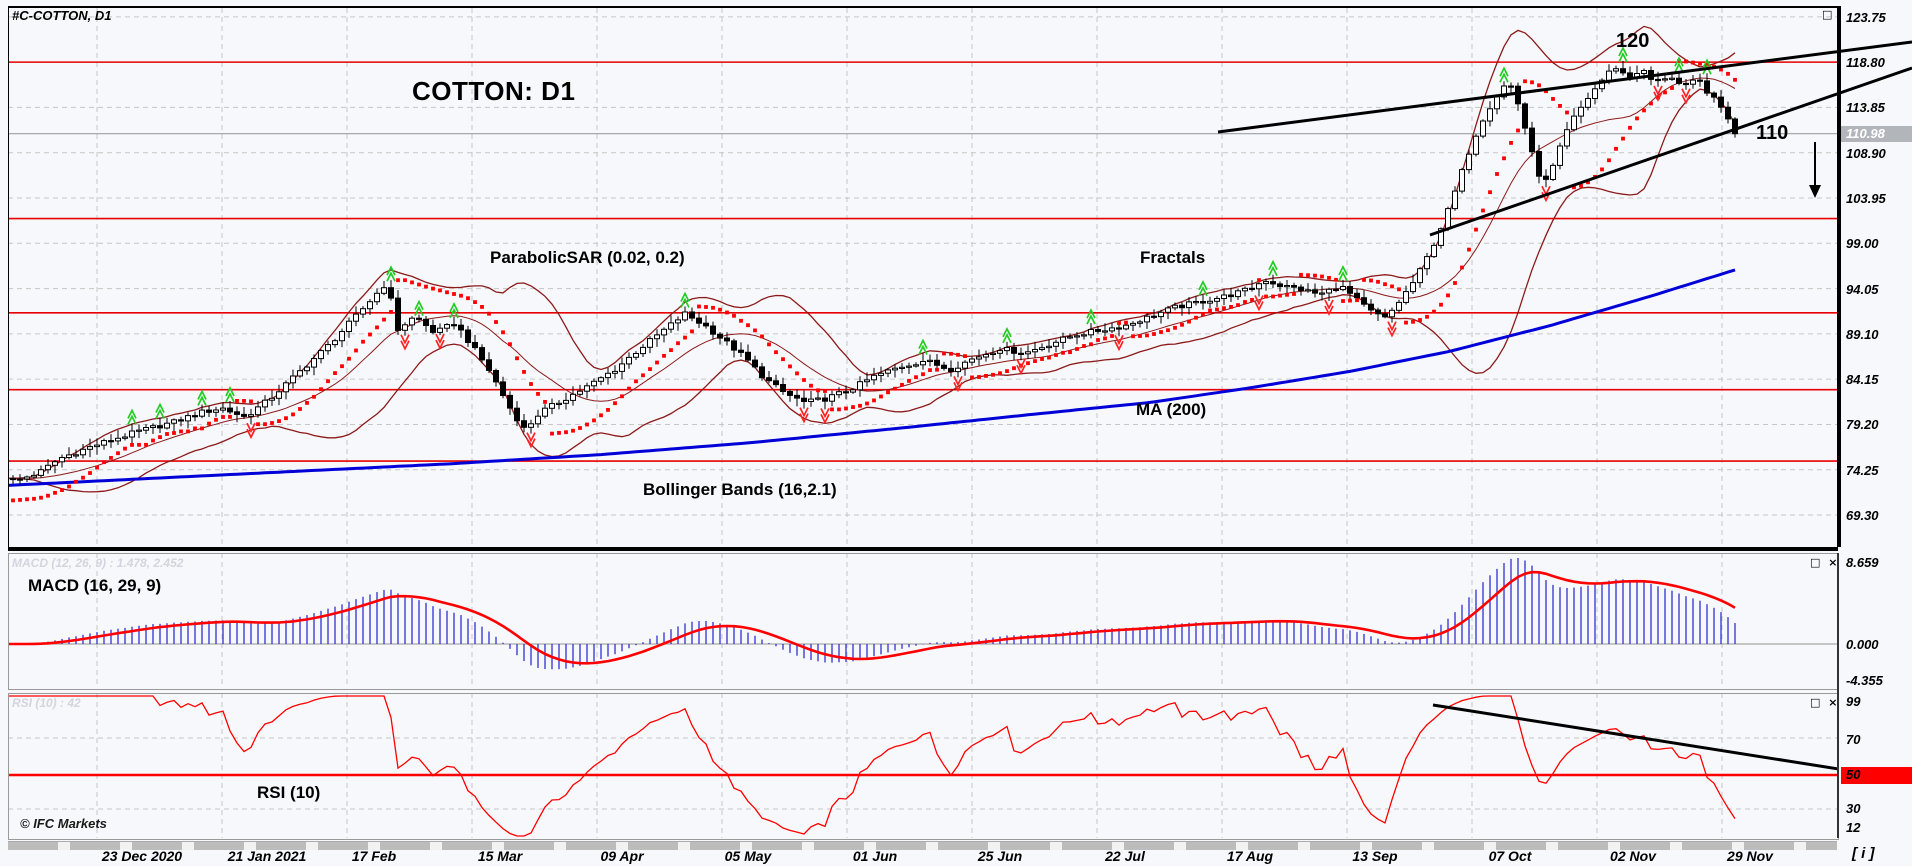  What do you see at coordinates (289, 792) in the screenshot?
I see `rsi-label: RSI (10)` at bounding box center [289, 792].